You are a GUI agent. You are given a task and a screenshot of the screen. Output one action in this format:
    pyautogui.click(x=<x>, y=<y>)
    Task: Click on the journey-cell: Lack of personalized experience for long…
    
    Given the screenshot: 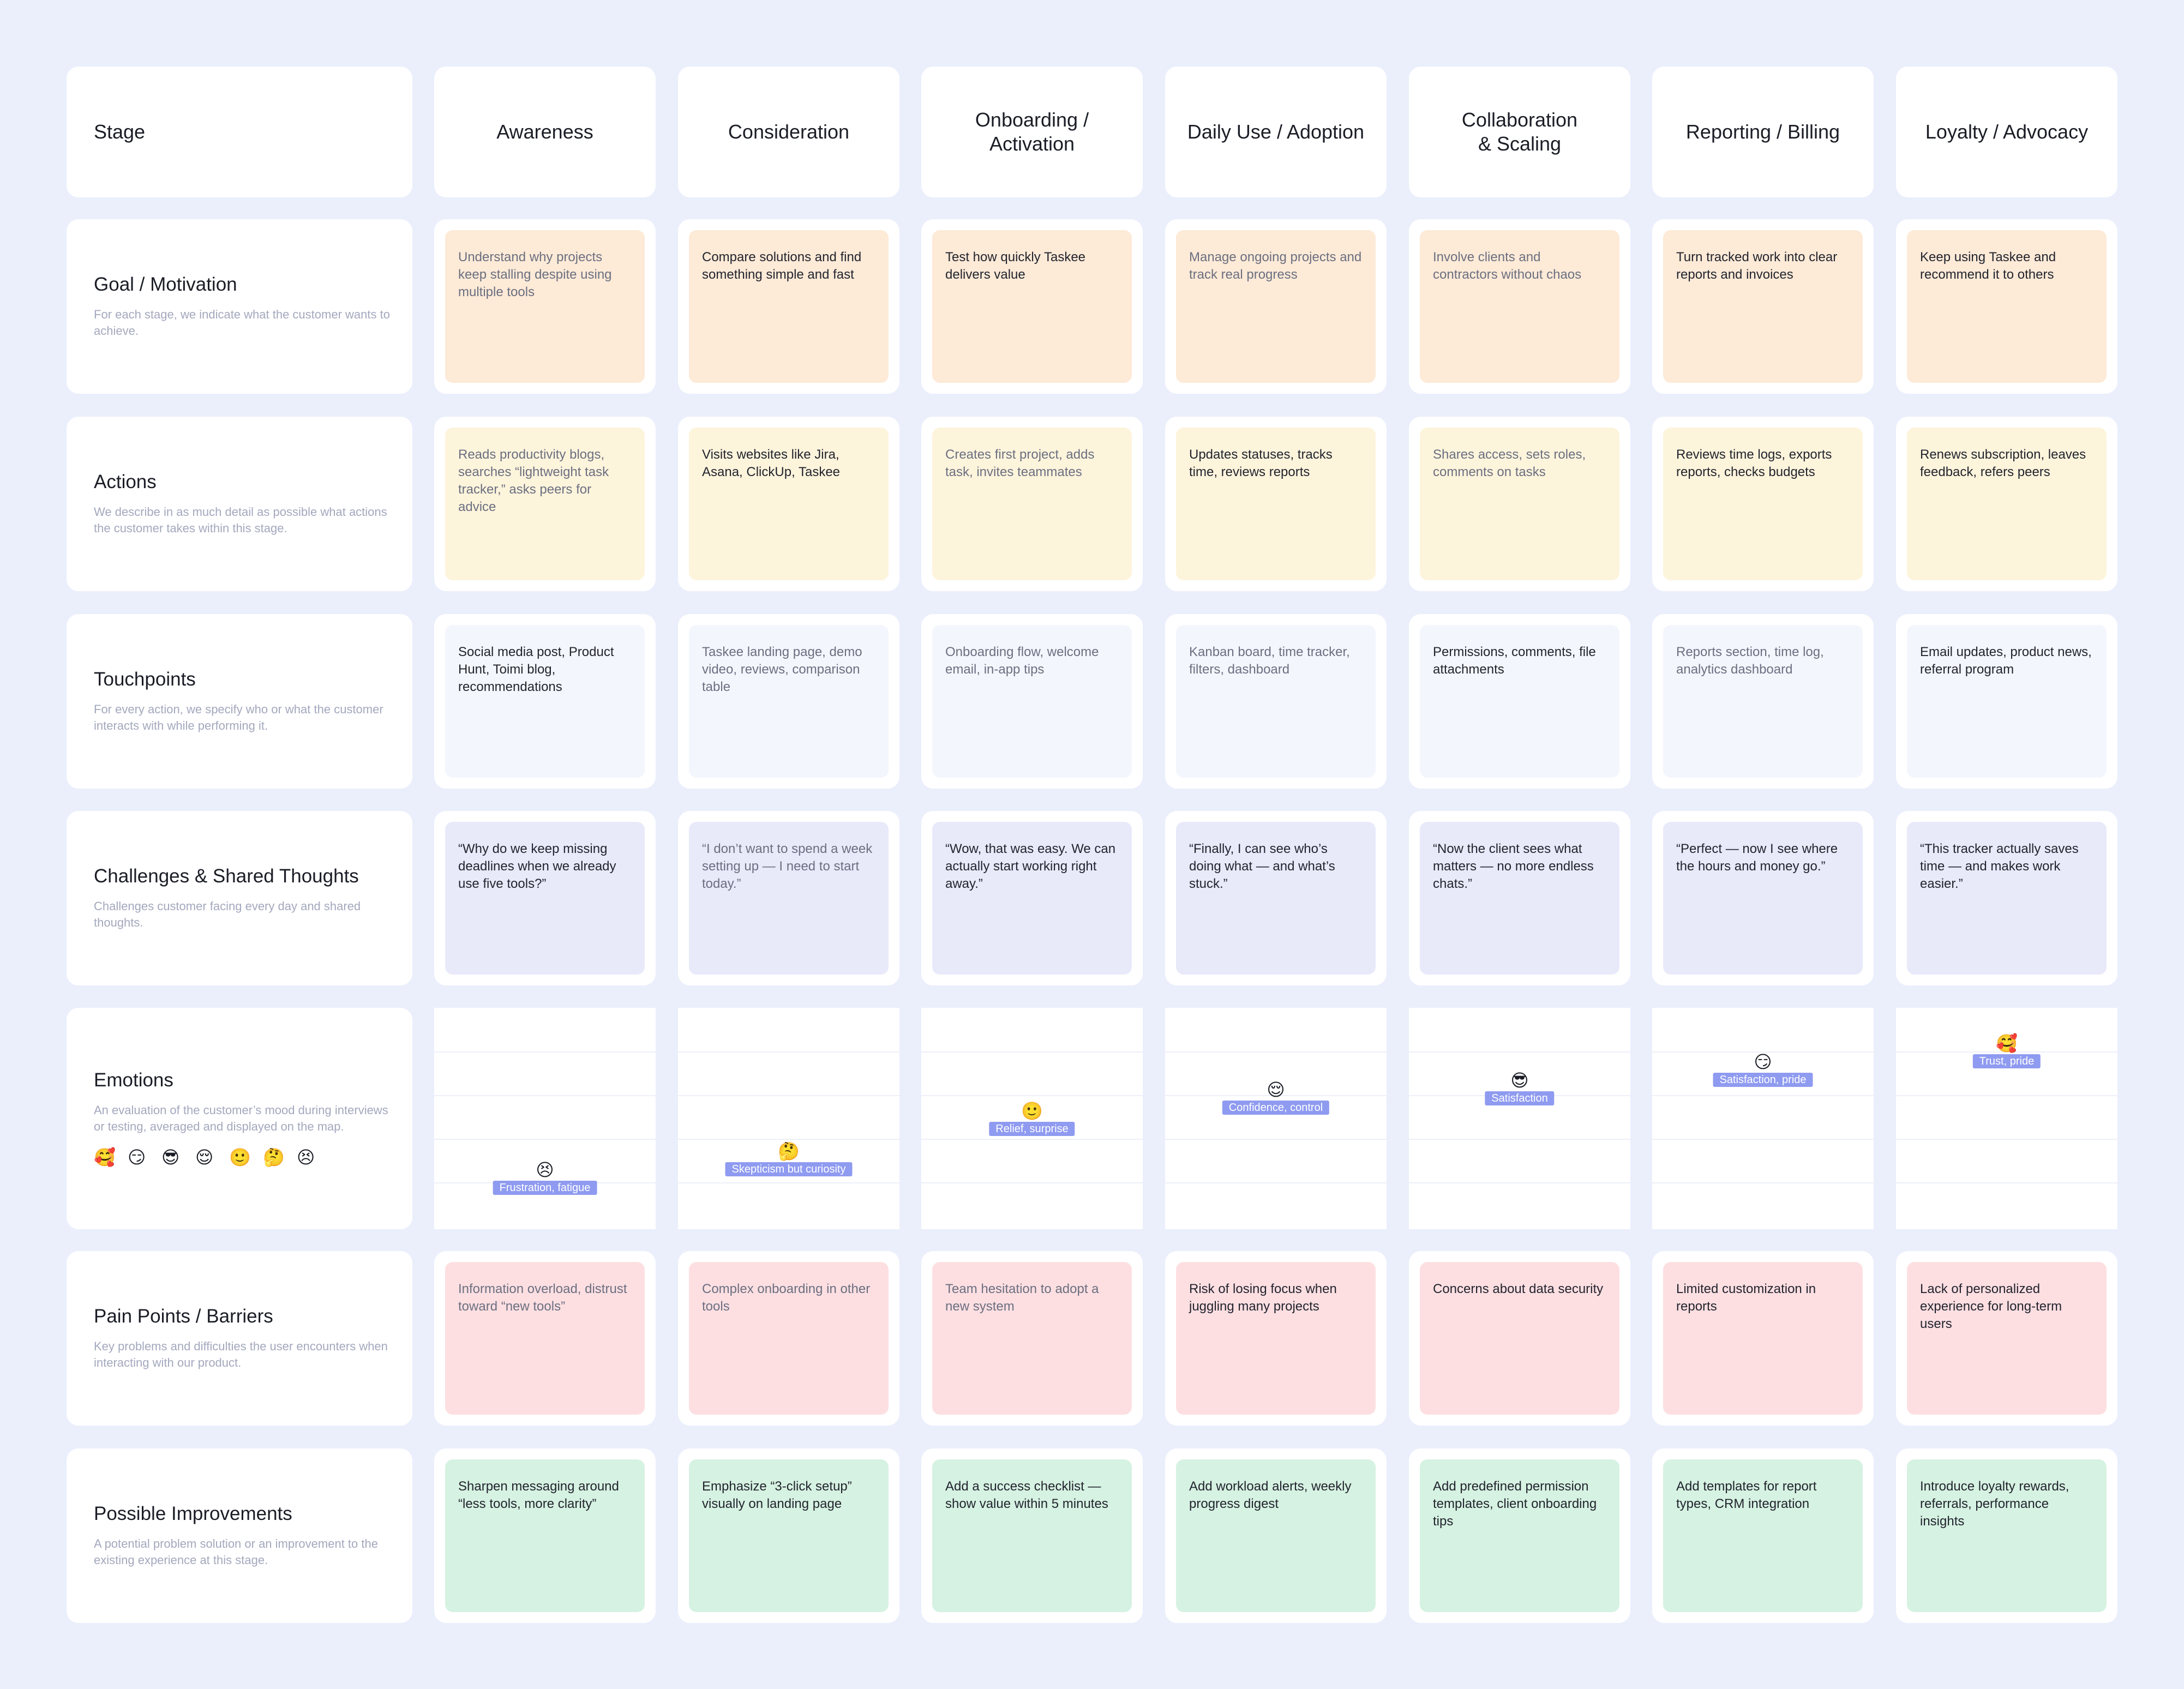 What is the action you would take?
    pyautogui.click(x=2006, y=1338)
    